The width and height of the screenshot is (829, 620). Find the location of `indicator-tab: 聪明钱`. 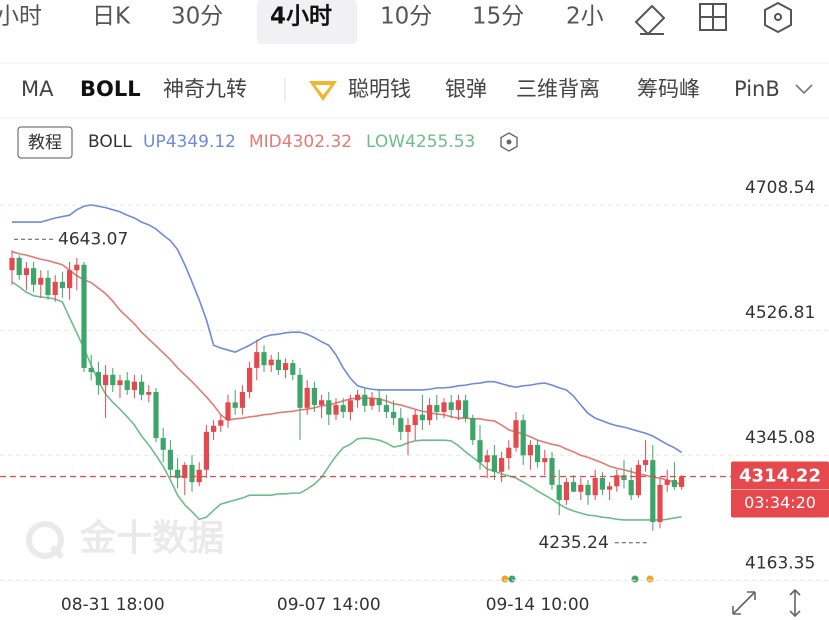

indicator-tab: 聪明钱 is located at coordinates (379, 89).